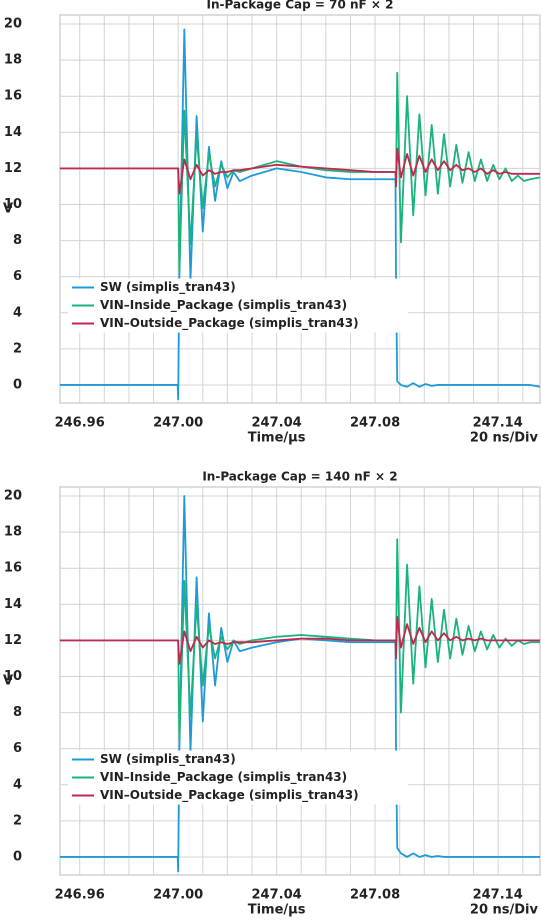 The width and height of the screenshot is (541, 922). What do you see at coordinates (300, 6) in the screenshot?
I see `chart-title: In-Package Cap = 70 nF × 2` at bounding box center [300, 6].